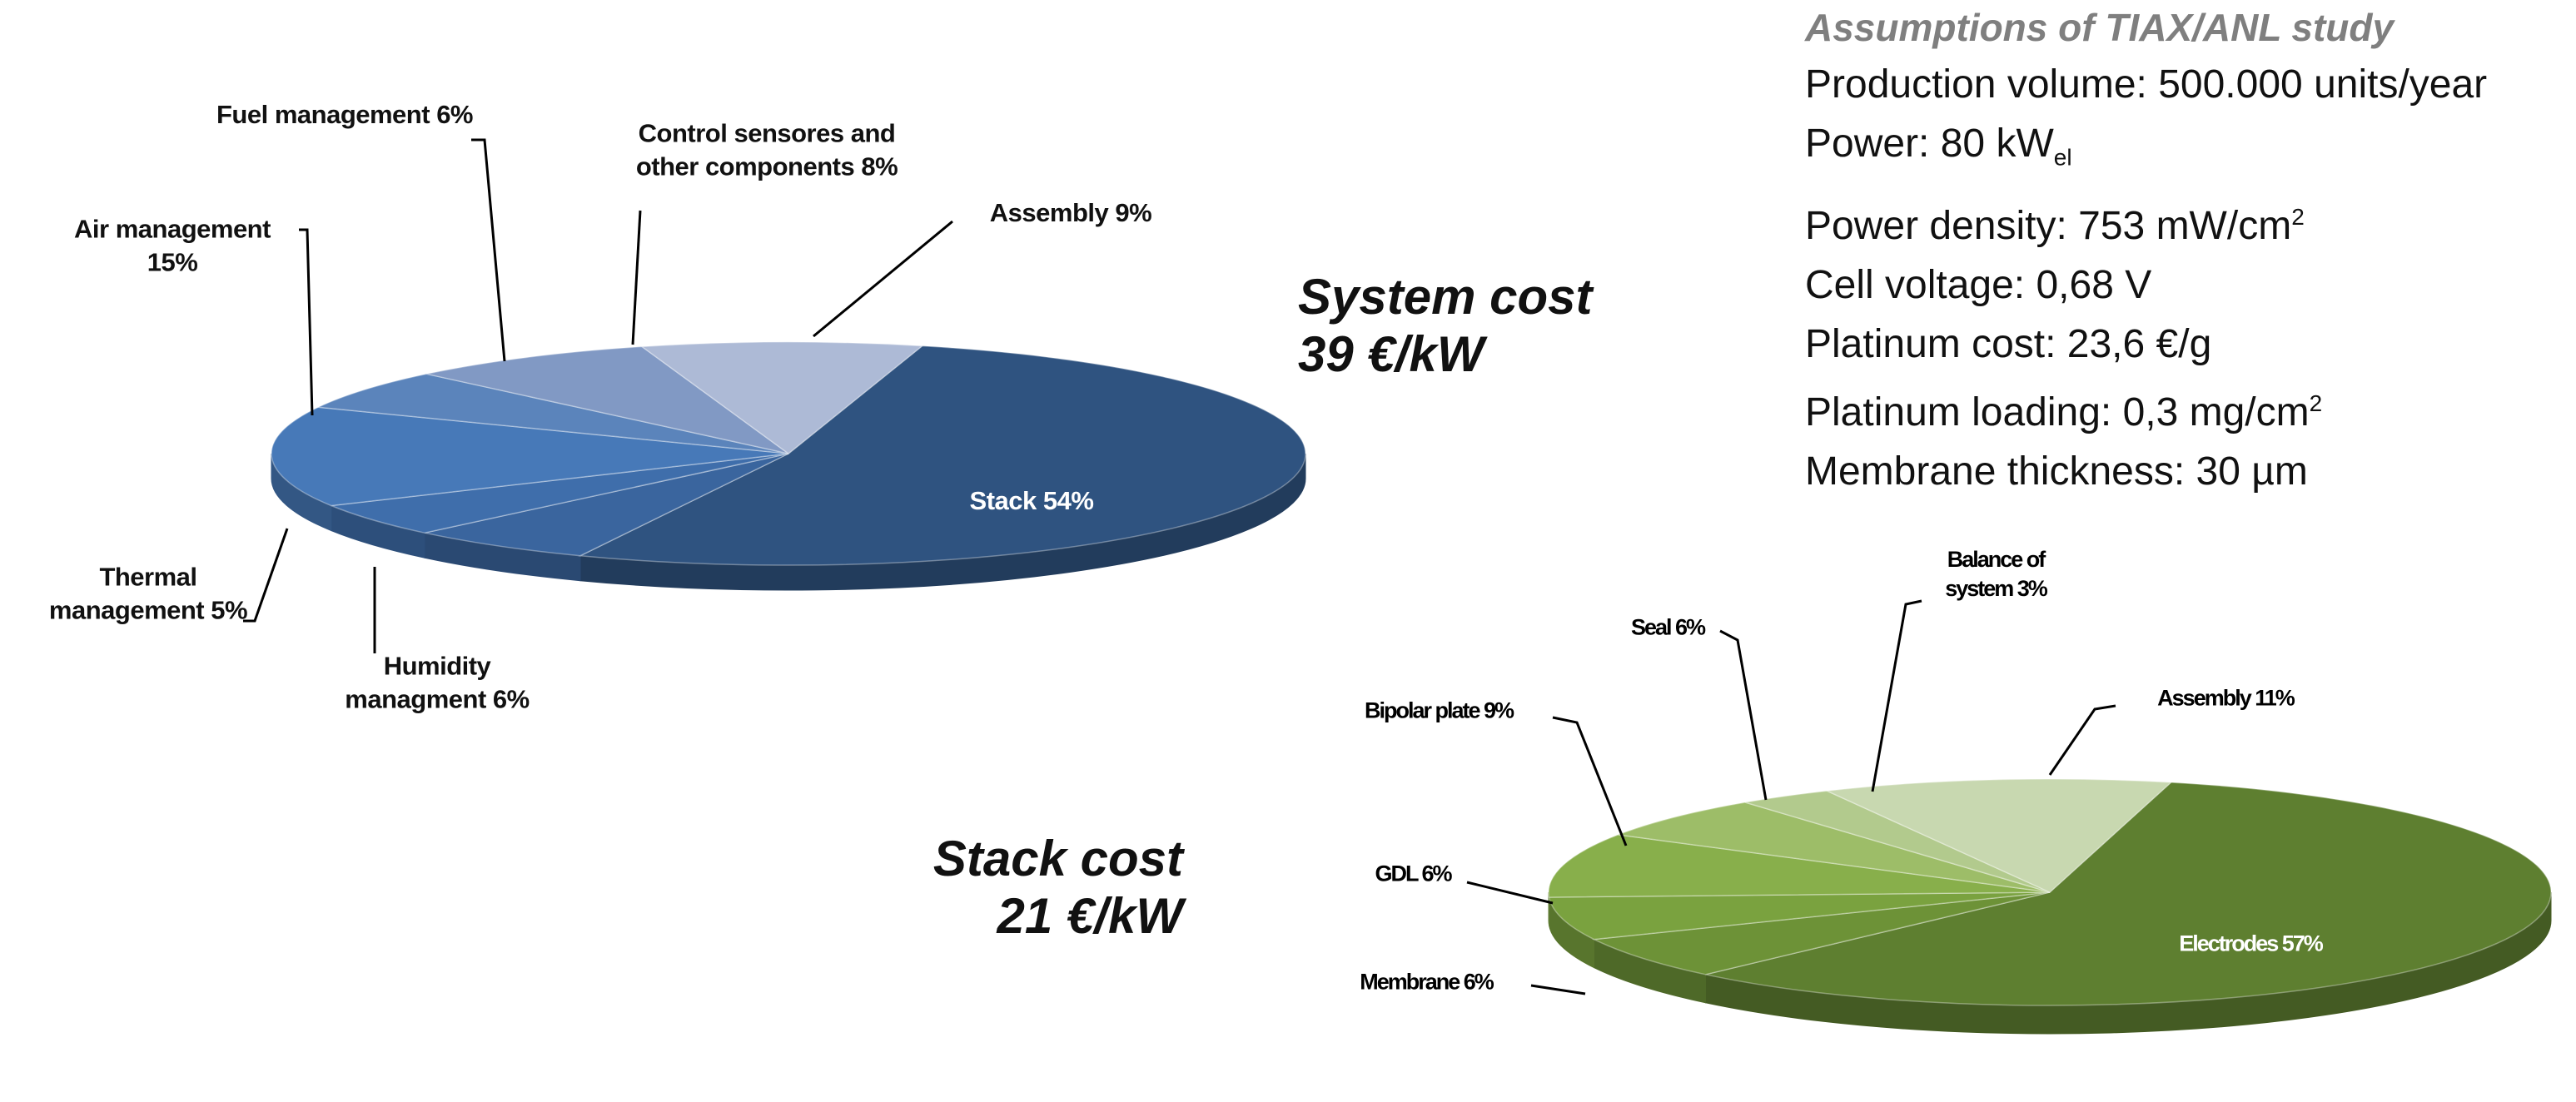  What do you see at coordinates (2302, 943) in the screenshot?
I see `slice-value: 57%` at bounding box center [2302, 943].